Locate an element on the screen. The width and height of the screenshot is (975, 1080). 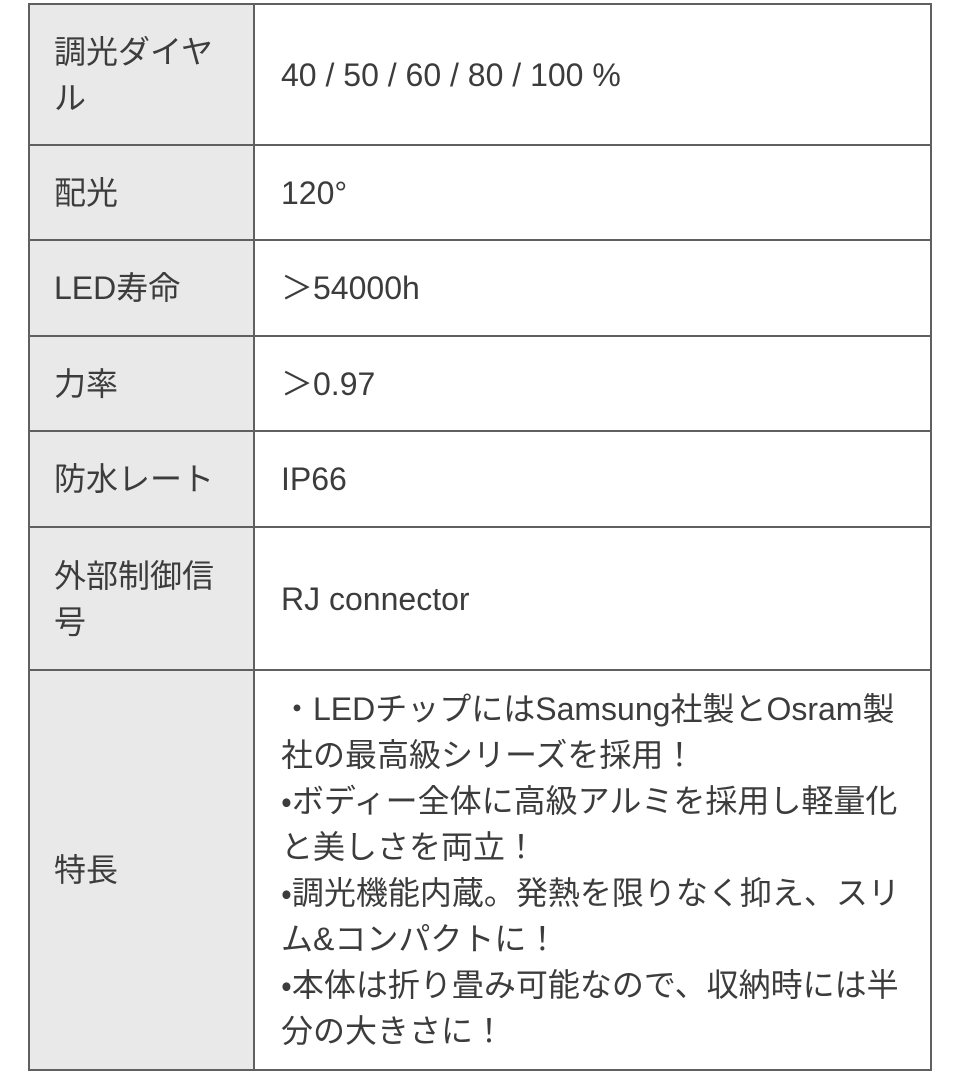
spec-row: 配光 120° is located at coordinates (480, 191).